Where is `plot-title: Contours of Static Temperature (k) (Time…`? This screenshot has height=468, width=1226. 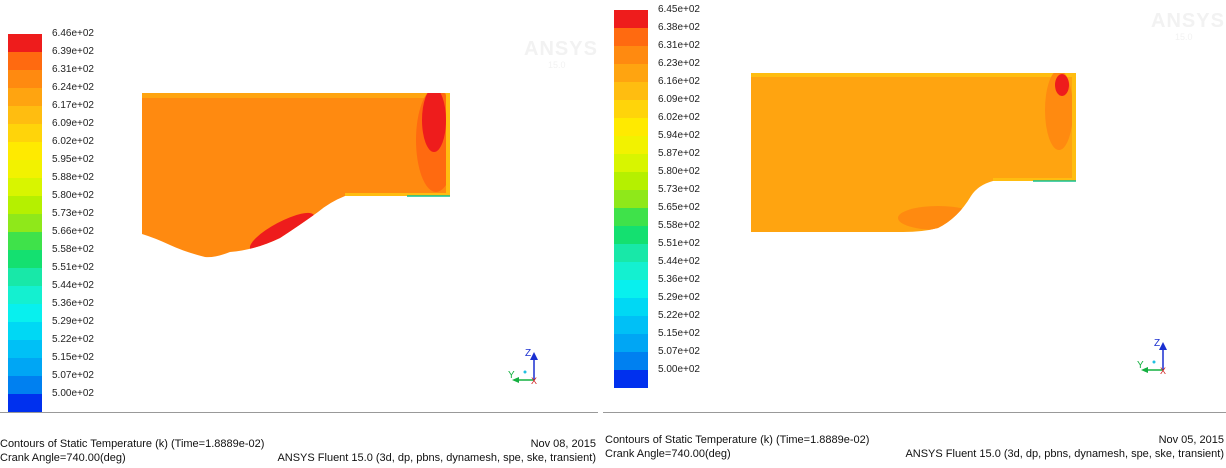
plot-title: Contours of Static Temperature (k) (Time… is located at coordinates (132, 444).